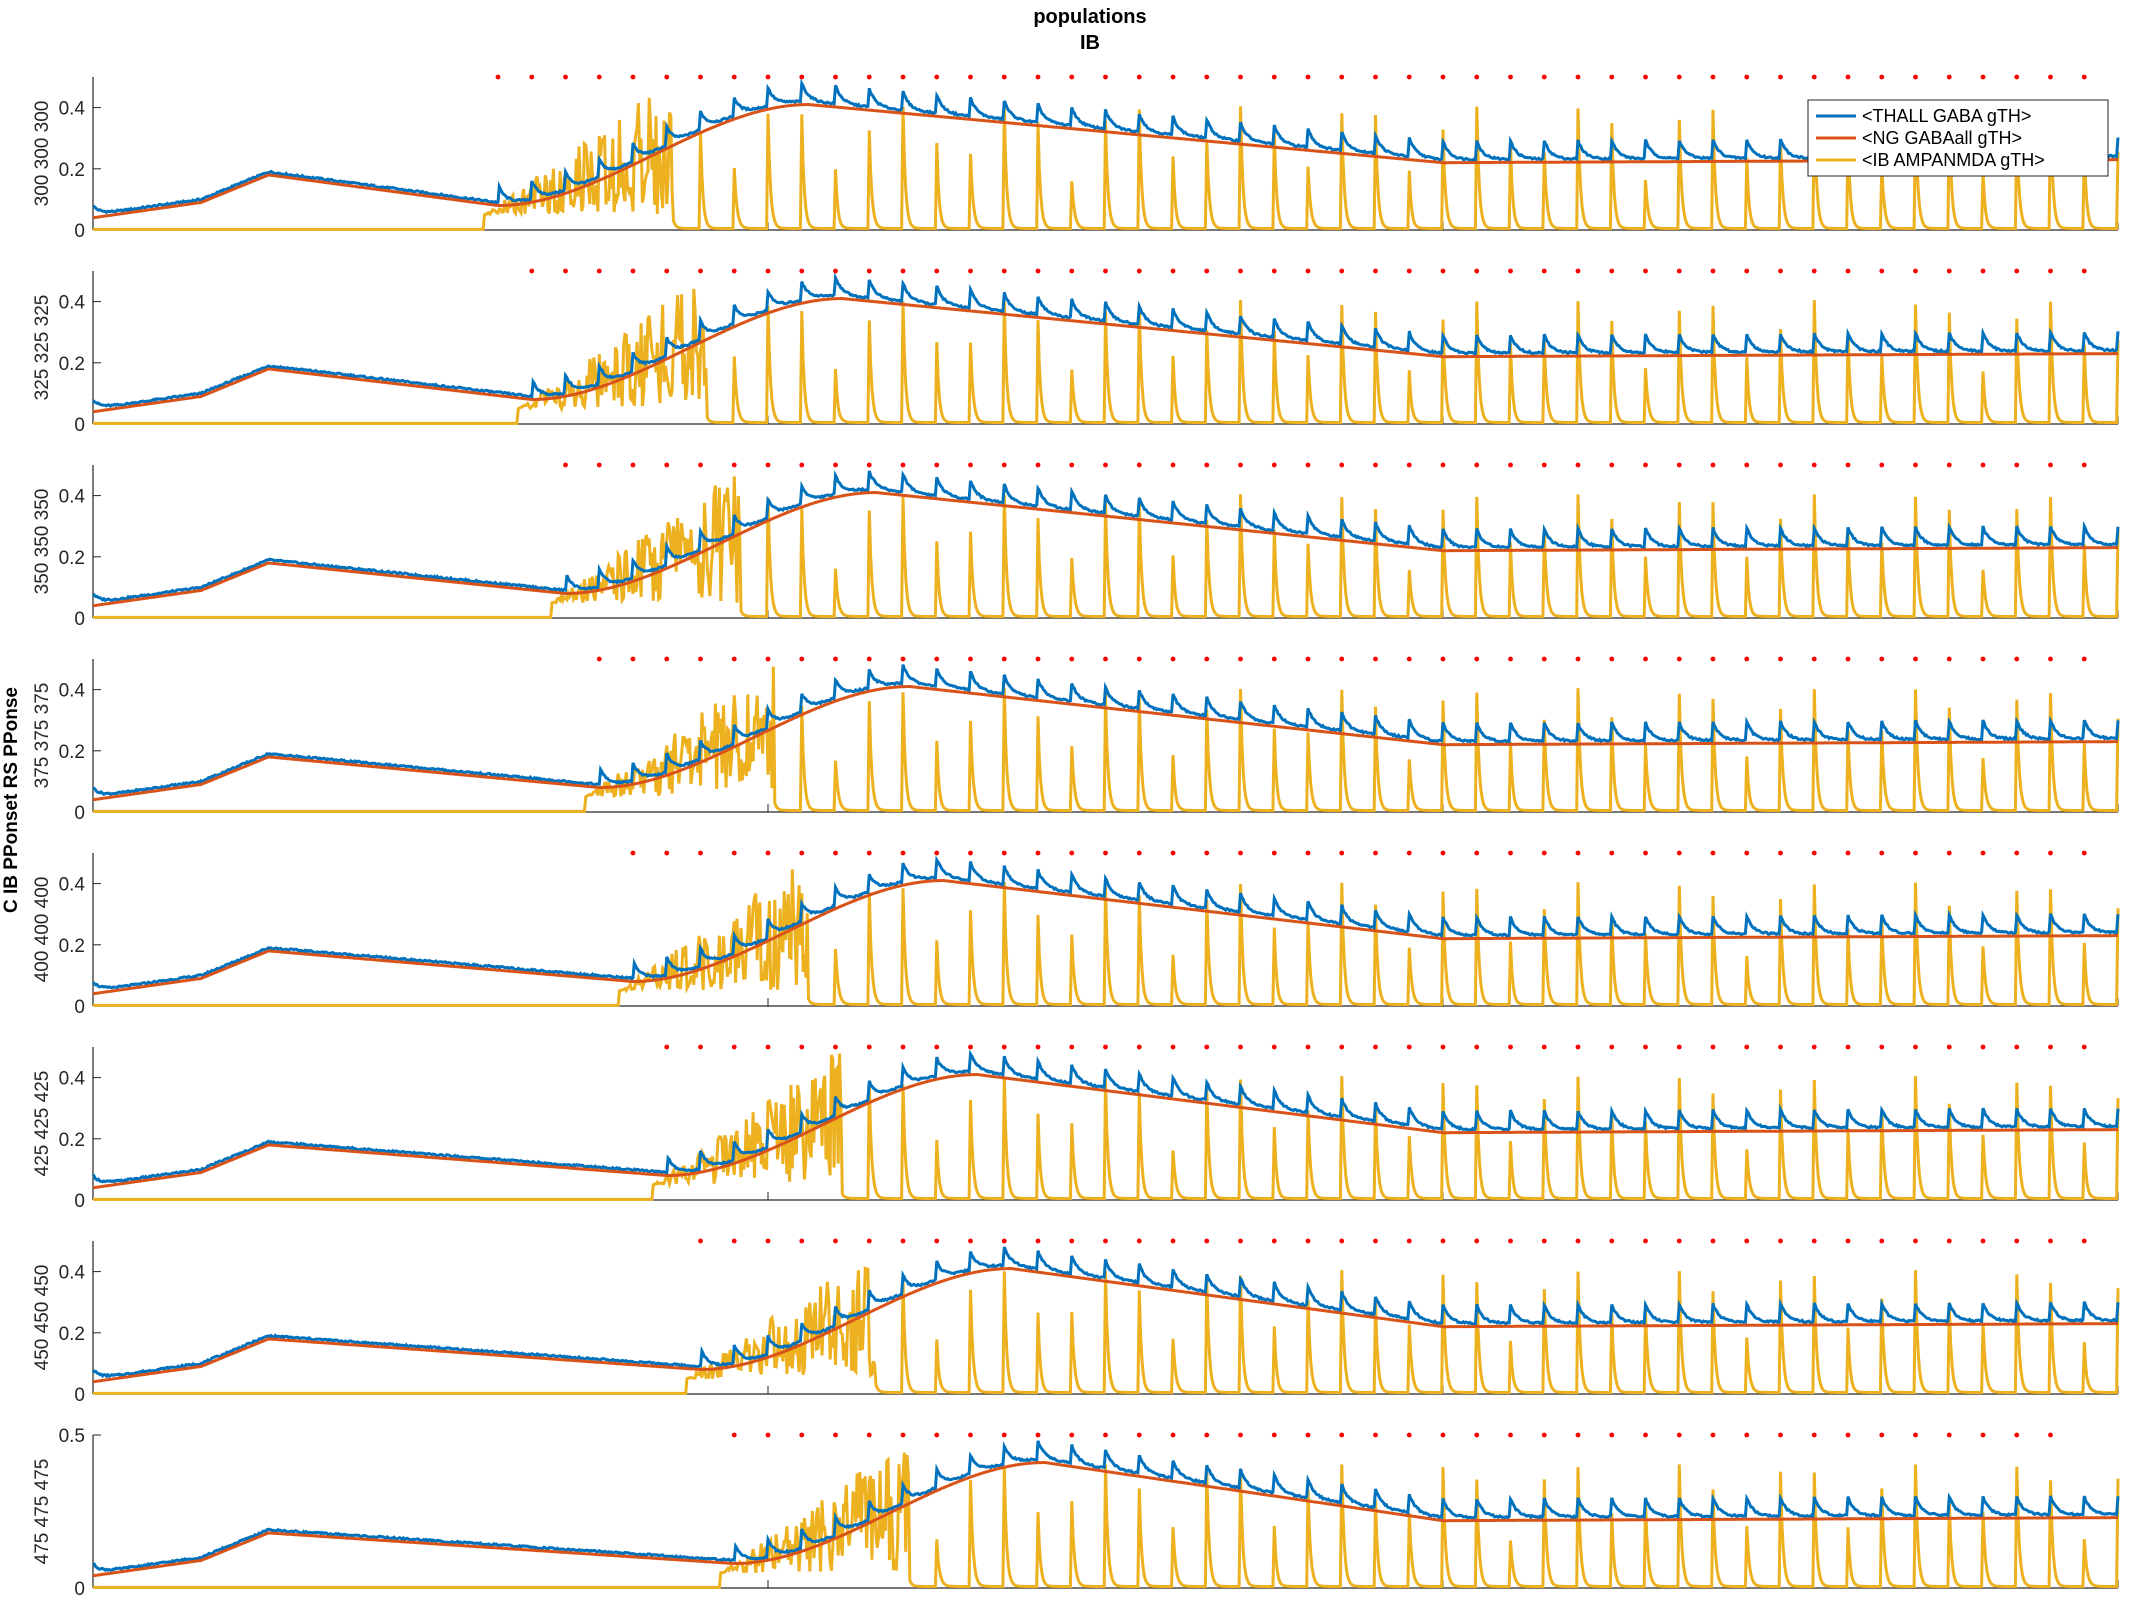  Describe the element at coordinates (1090, 43) in the screenshot. I see `chart-subtitle: IB` at that location.